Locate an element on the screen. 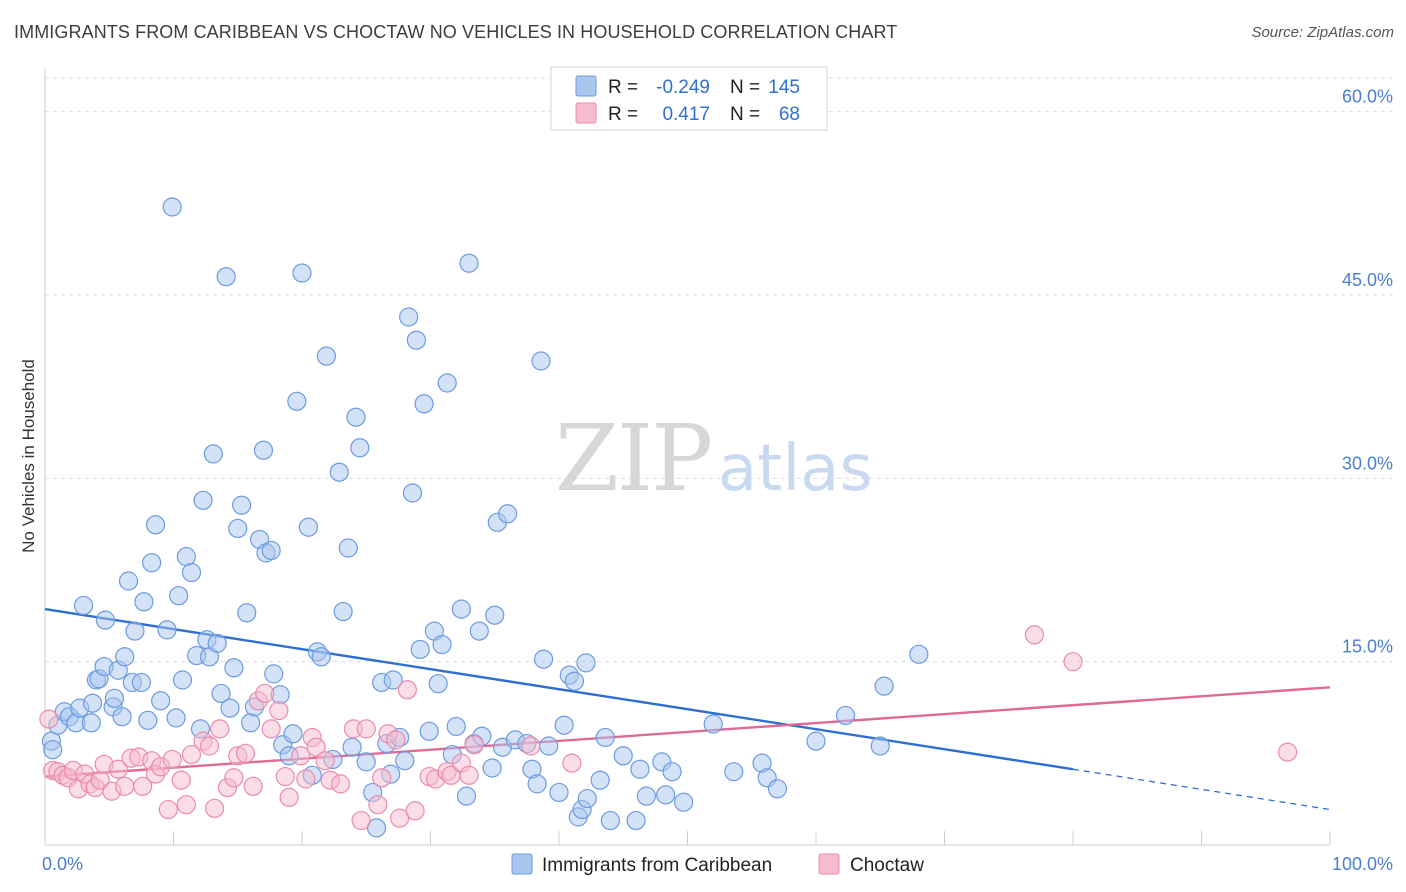 Image resolution: width=1406 pixels, height=892 pixels. stats-r-value-caribbean: -0.249 is located at coordinates (683, 87).